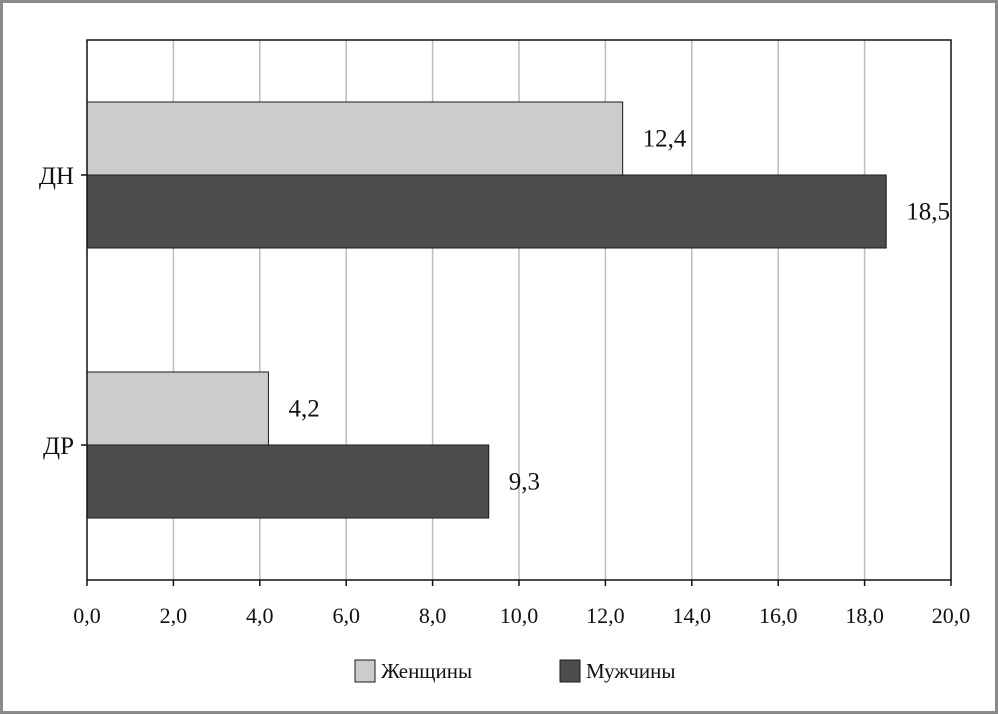 The width and height of the screenshot is (998, 719). Describe the element at coordinates (303, 409) in the screenshot. I see `data-label: 4,2` at that location.